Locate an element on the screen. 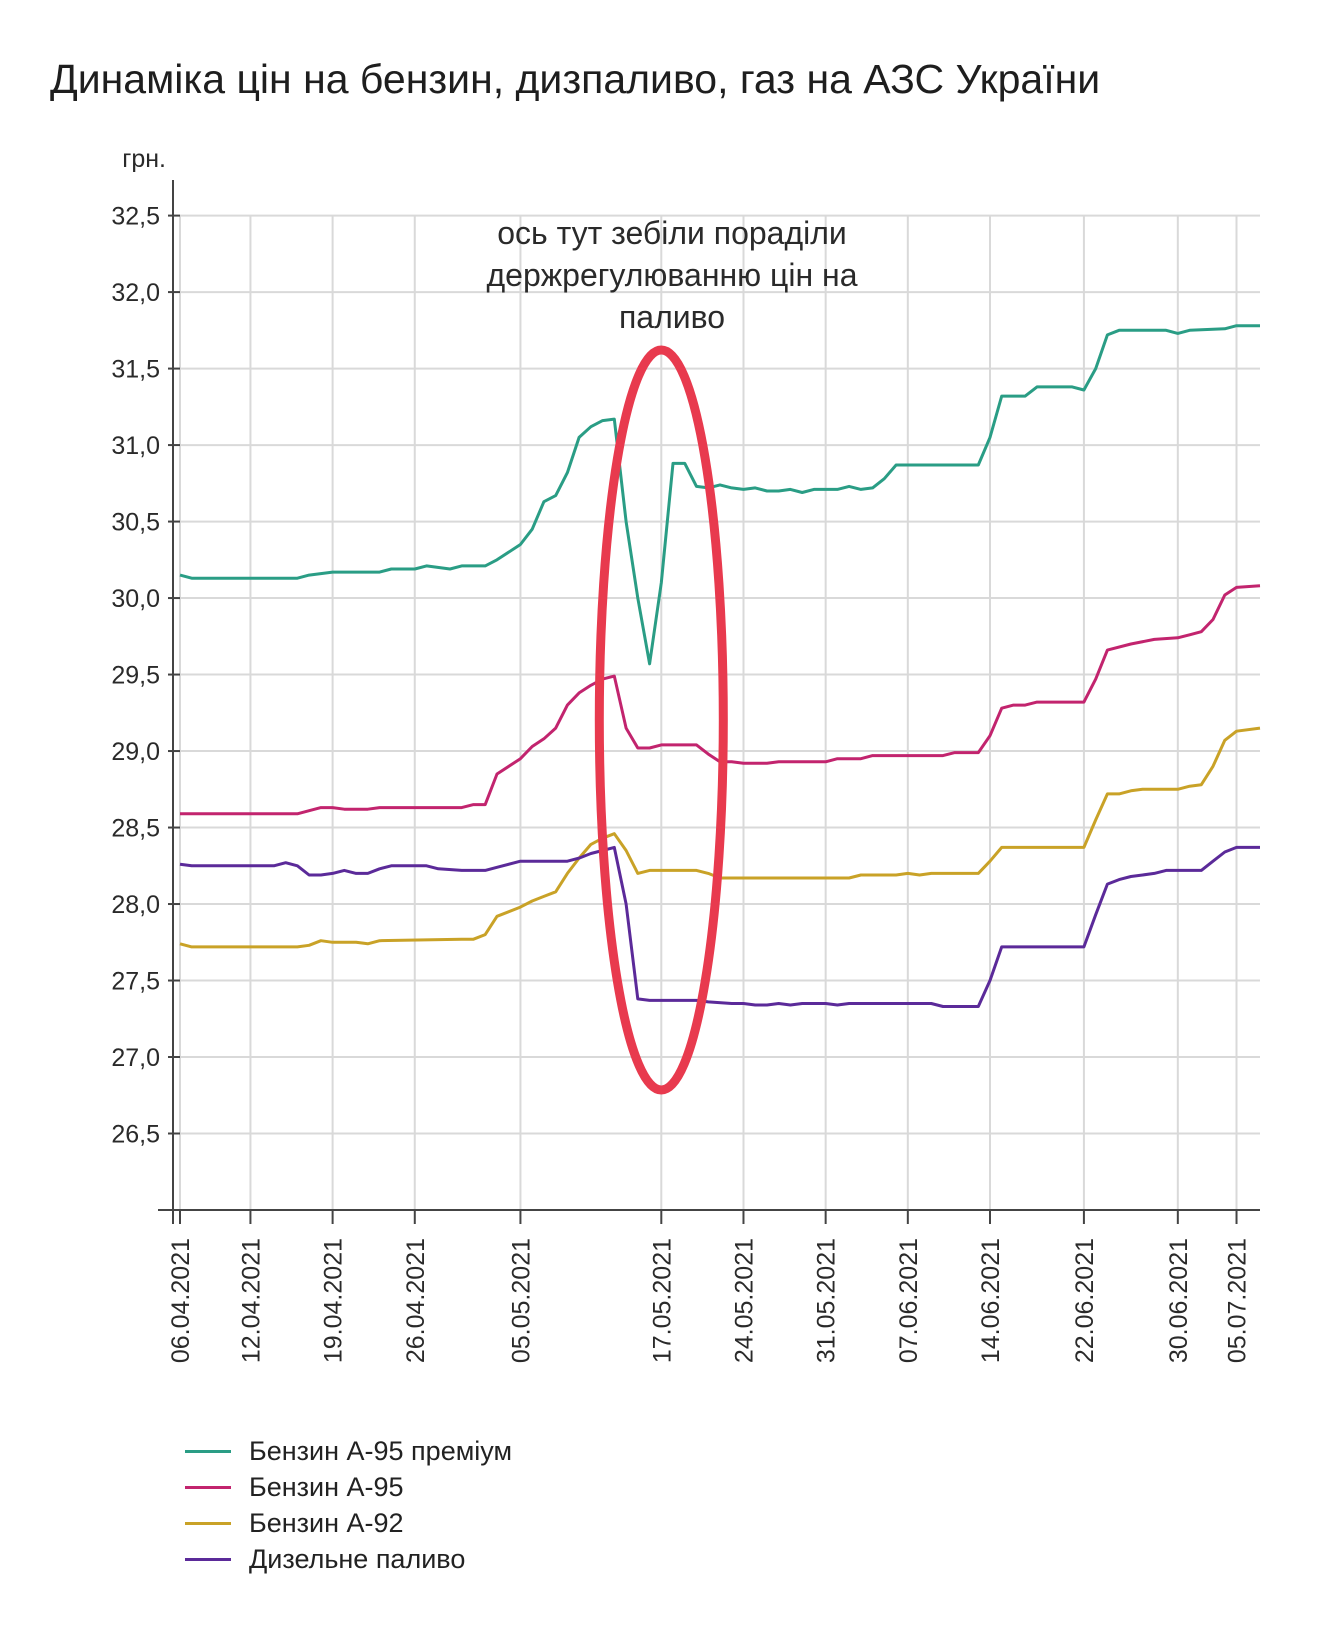  y-tick-label: 30,0 is located at coordinates (135, 599).